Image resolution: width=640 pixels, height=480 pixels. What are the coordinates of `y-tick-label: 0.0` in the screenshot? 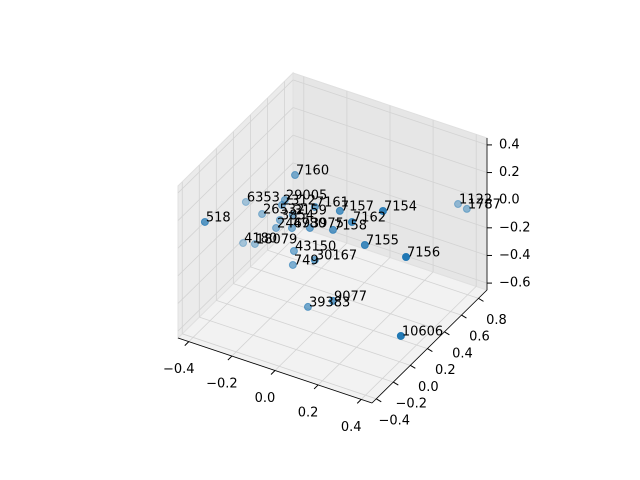 It's located at (428, 387).